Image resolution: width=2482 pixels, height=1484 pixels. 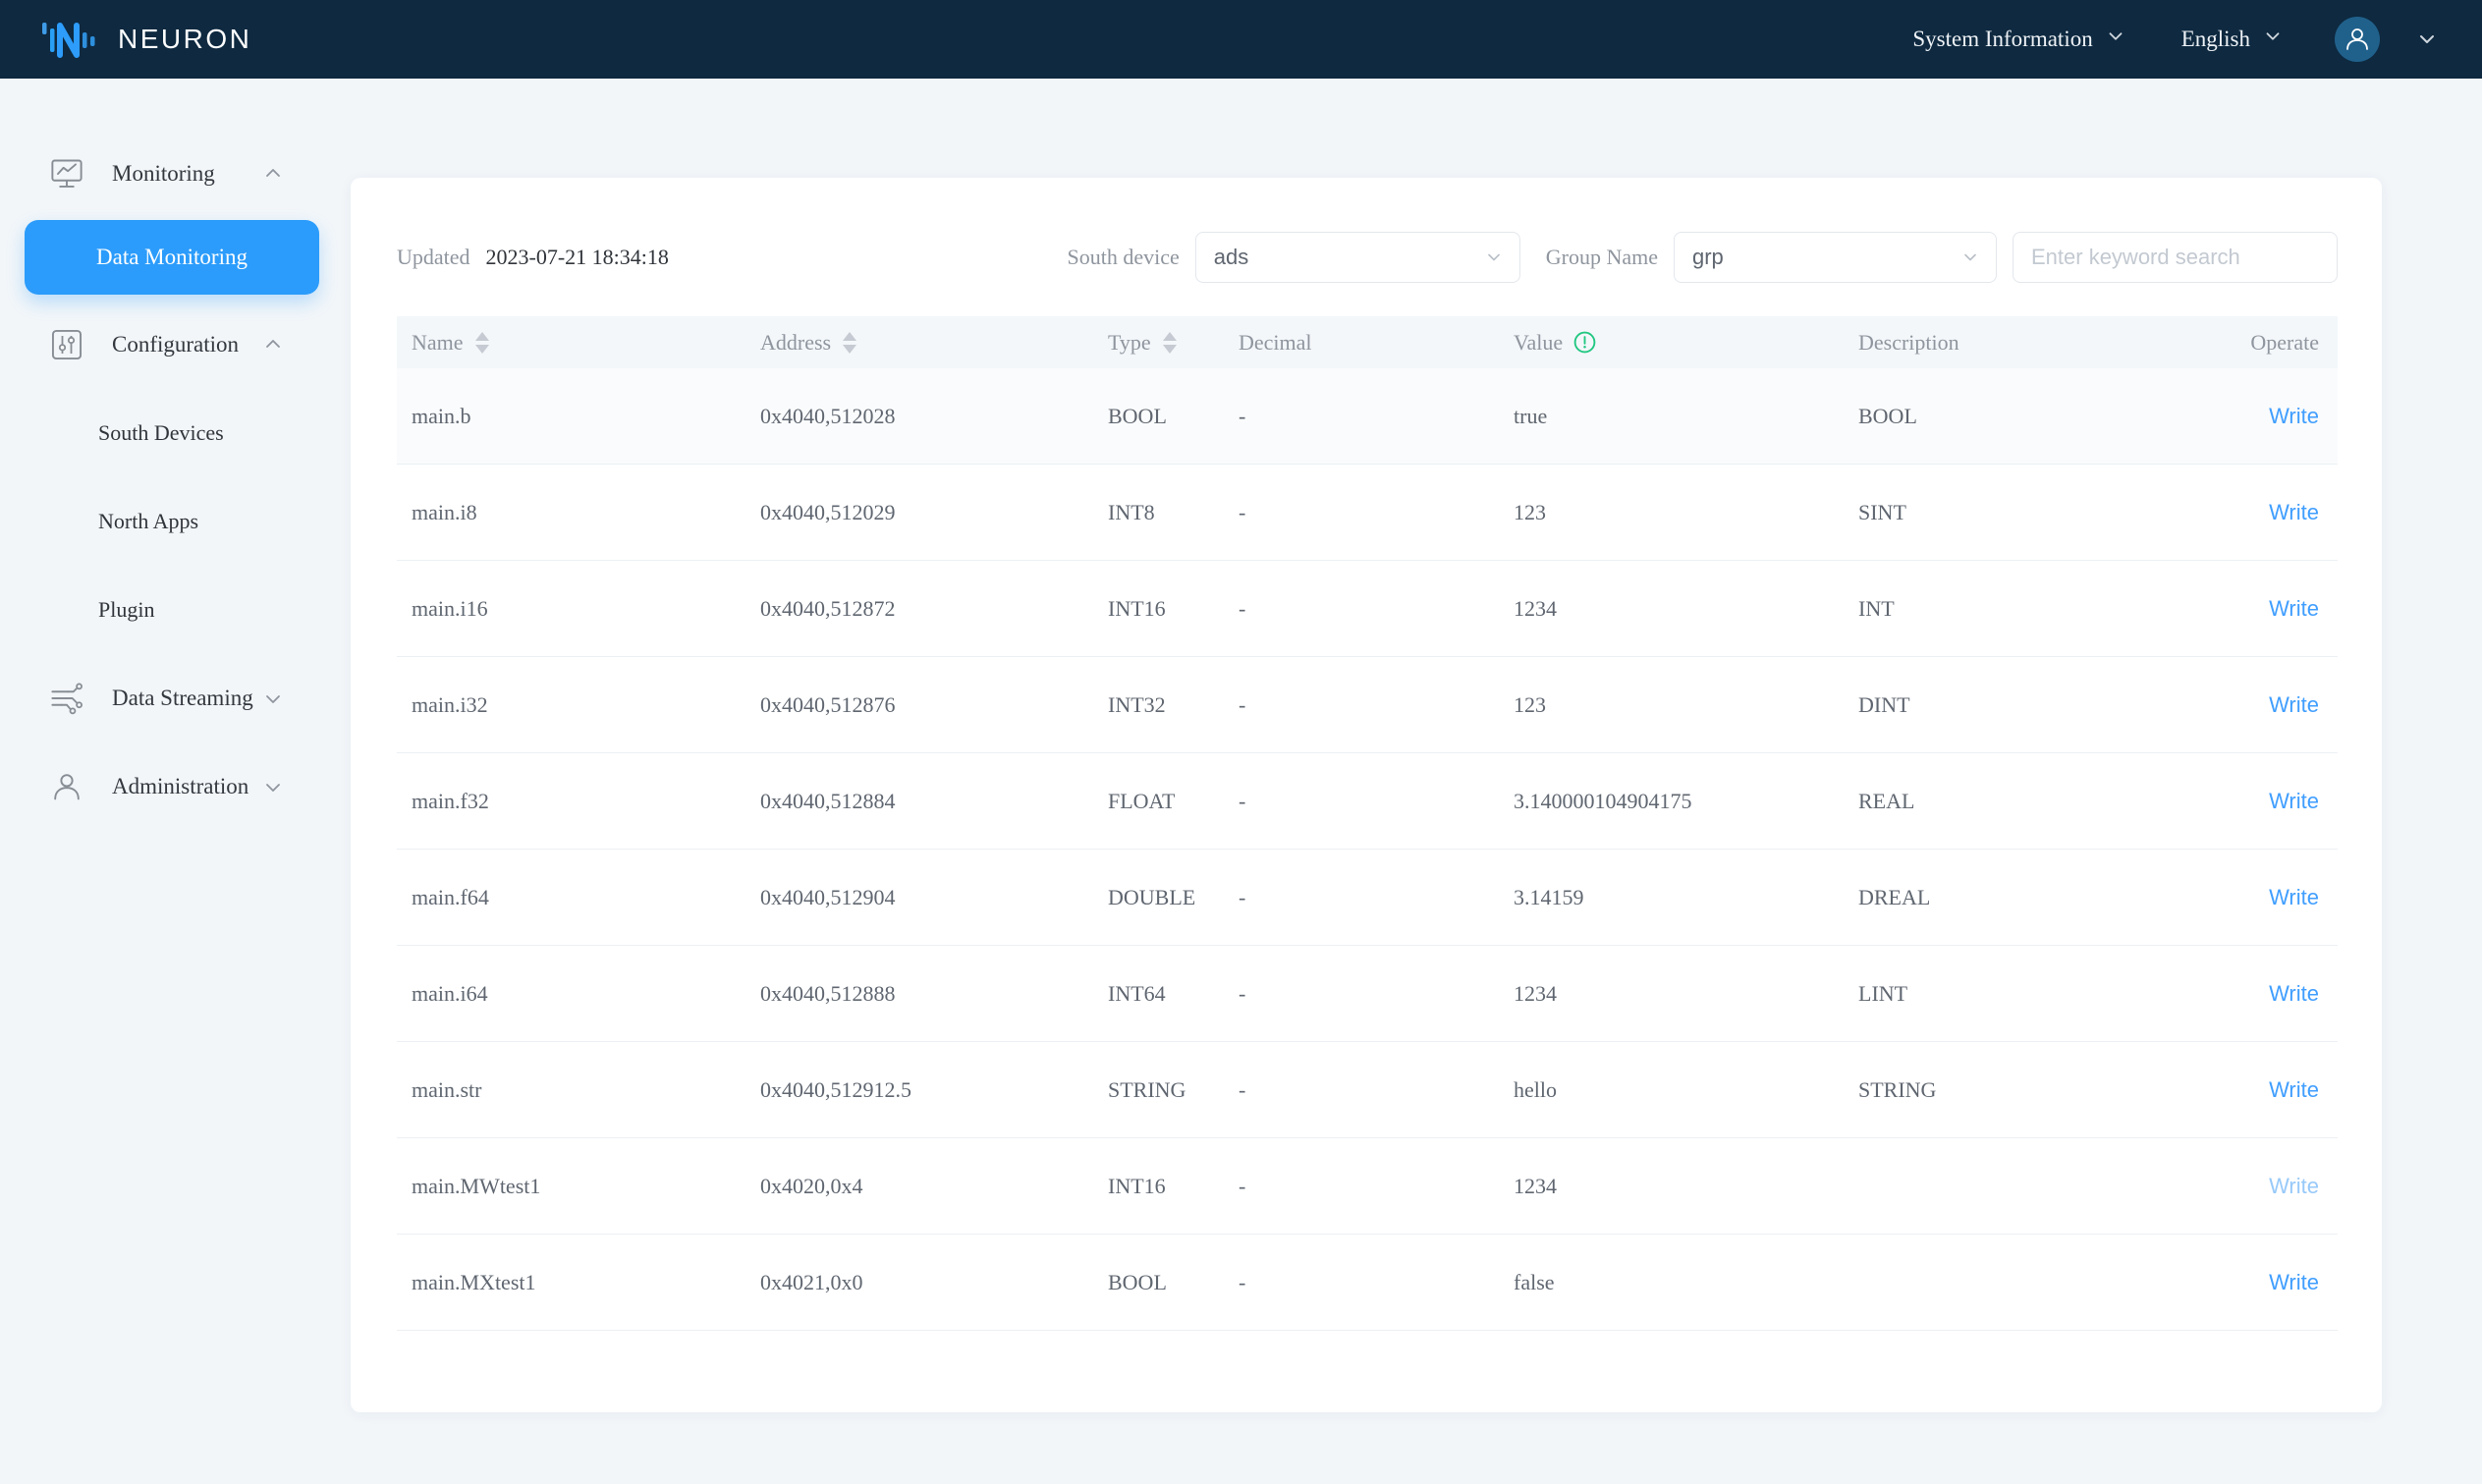 I want to click on cell-type: STRING, so click(x=1147, y=1089).